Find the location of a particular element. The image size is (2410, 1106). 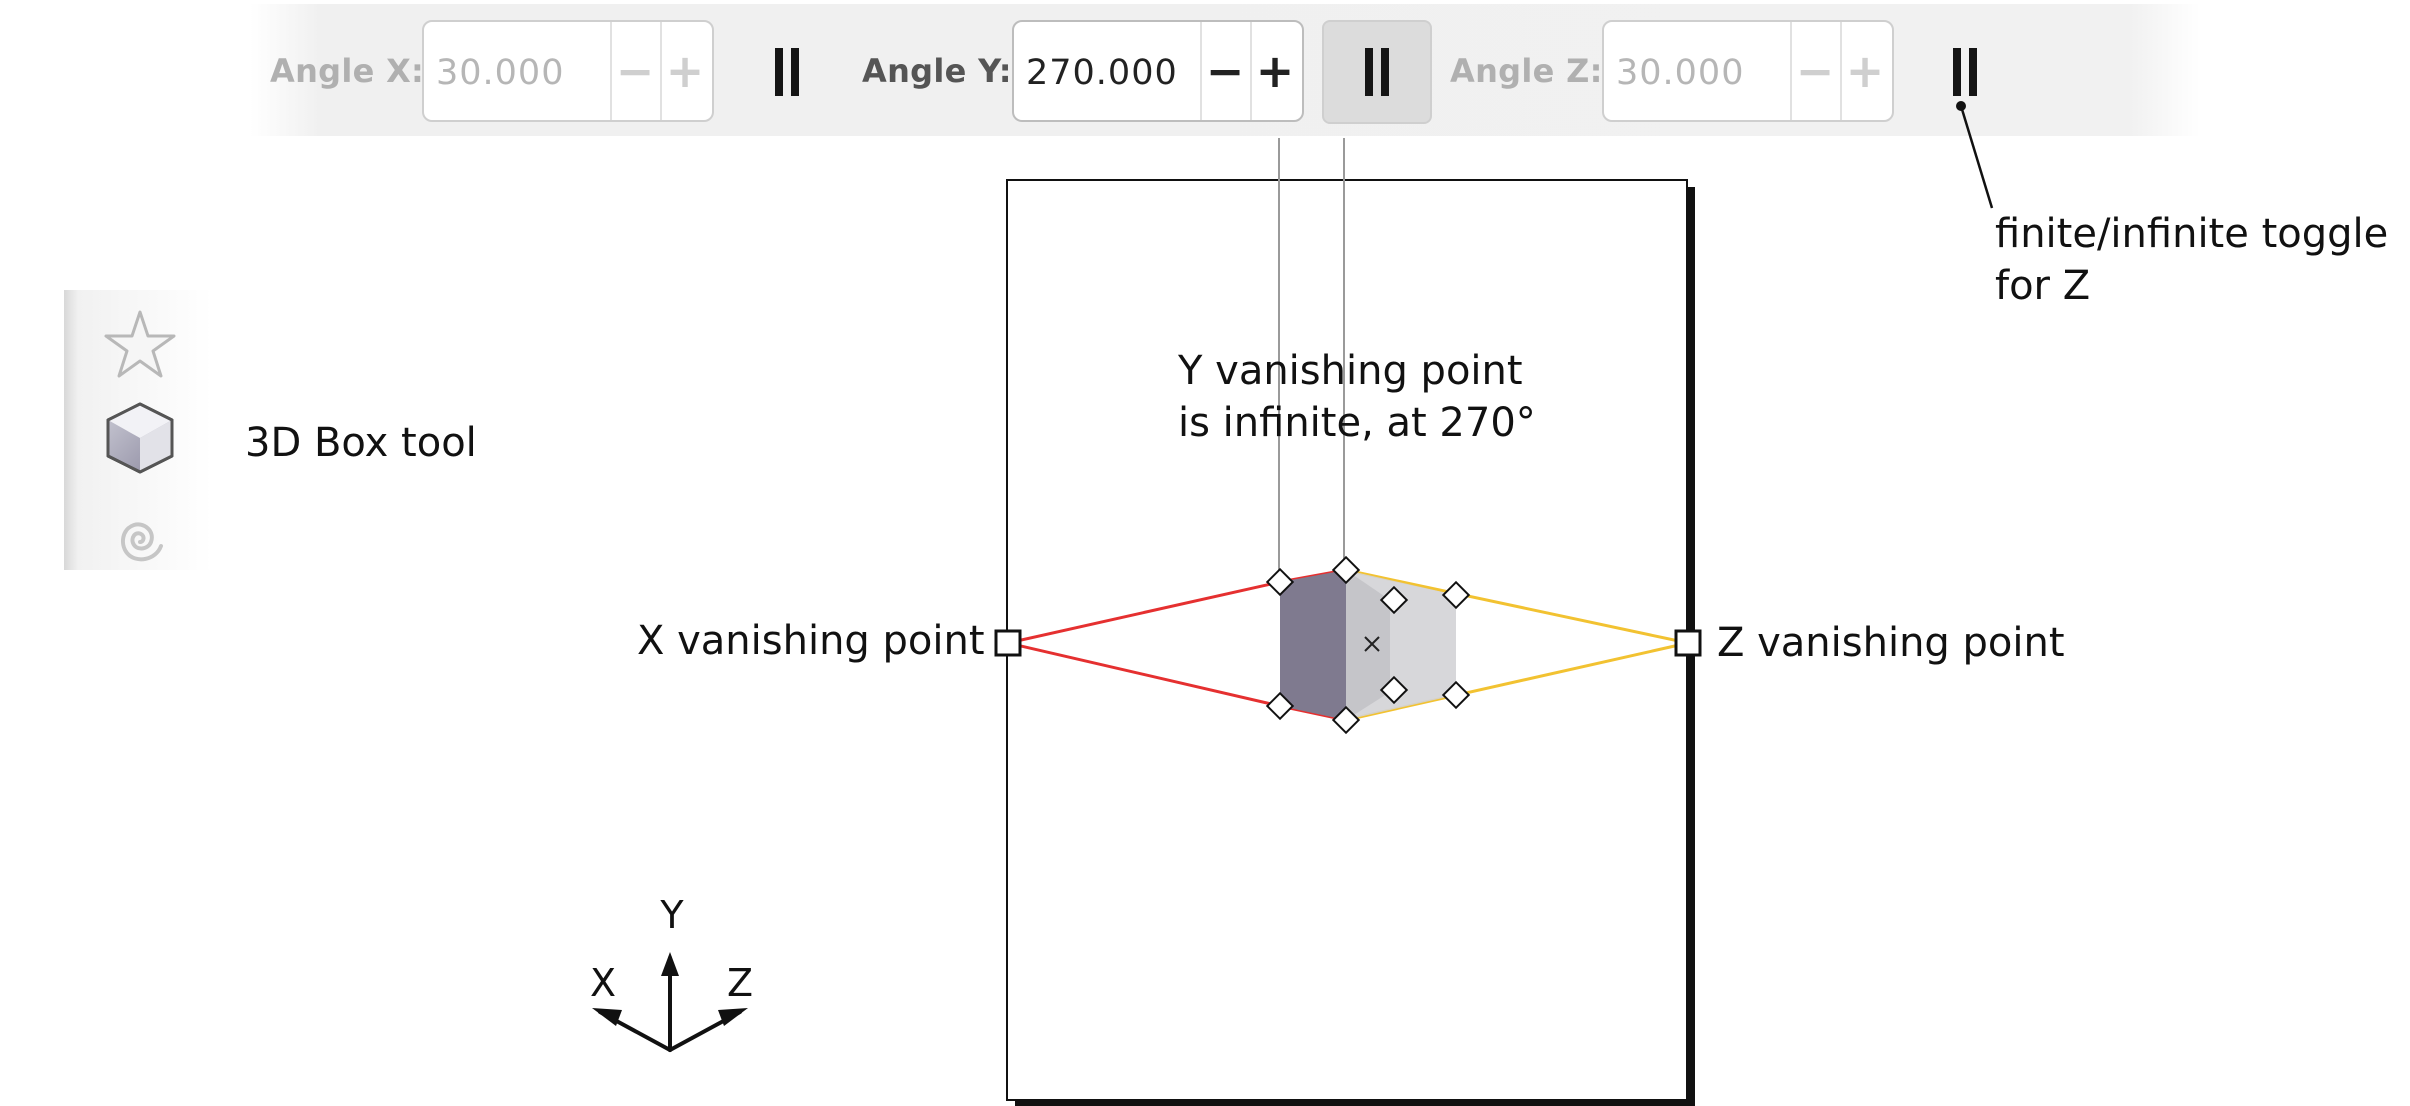

box-handles is located at coordinates (1368, 645).